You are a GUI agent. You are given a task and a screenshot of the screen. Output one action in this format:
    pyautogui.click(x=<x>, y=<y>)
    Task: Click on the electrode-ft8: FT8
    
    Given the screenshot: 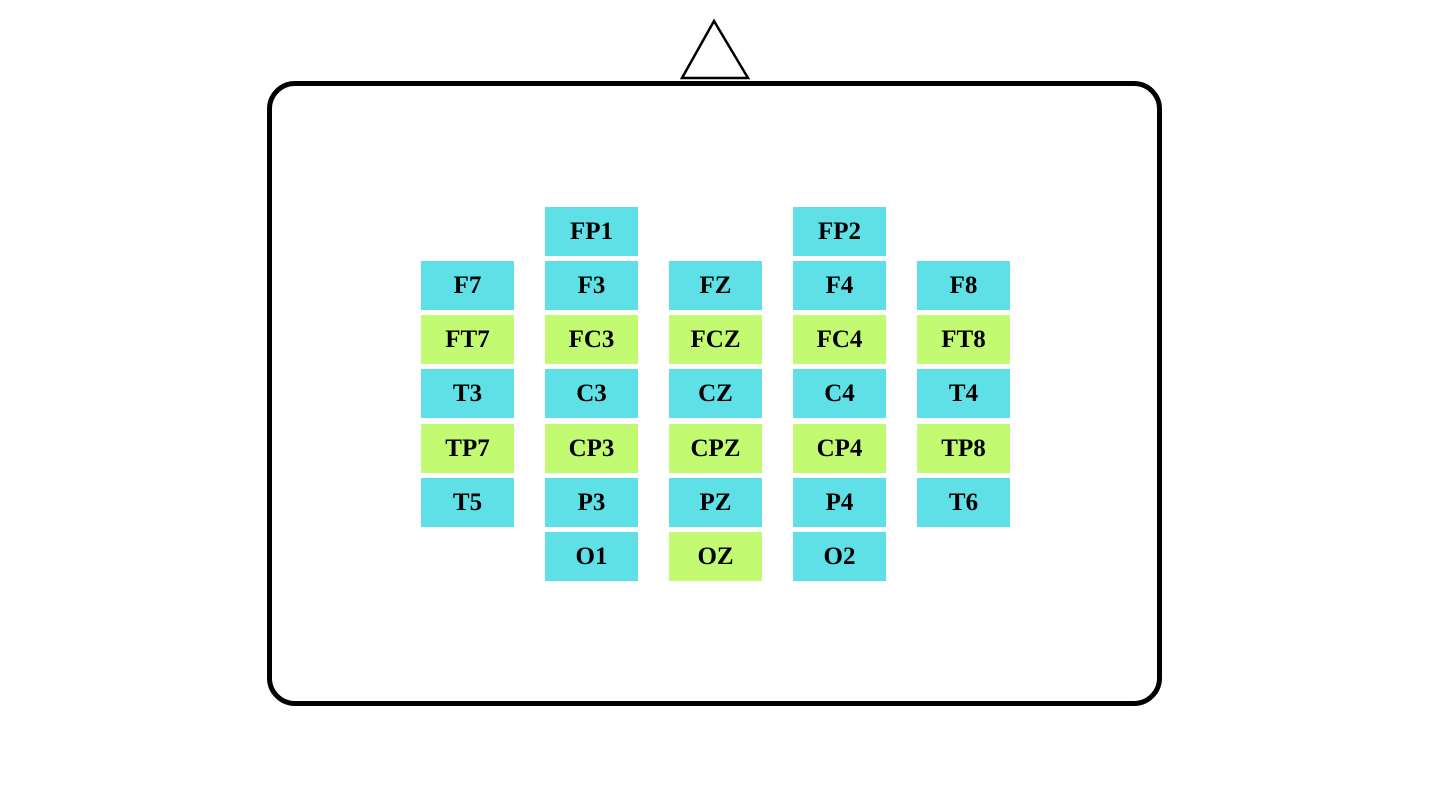 What is the action you would take?
    pyautogui.click(x=963, y=339)
    